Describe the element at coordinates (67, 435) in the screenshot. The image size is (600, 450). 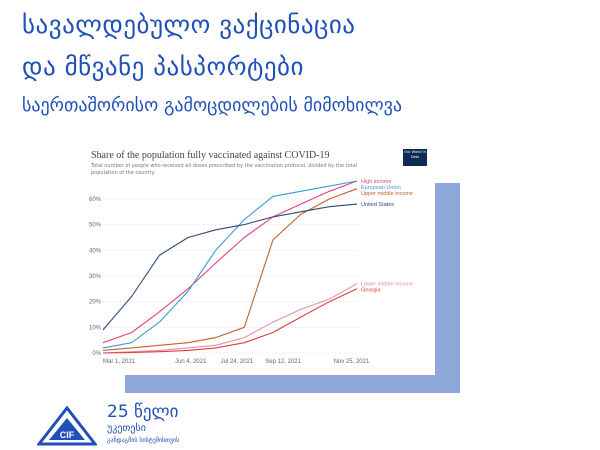
I see `logo-mark-text: CIF` at that location.